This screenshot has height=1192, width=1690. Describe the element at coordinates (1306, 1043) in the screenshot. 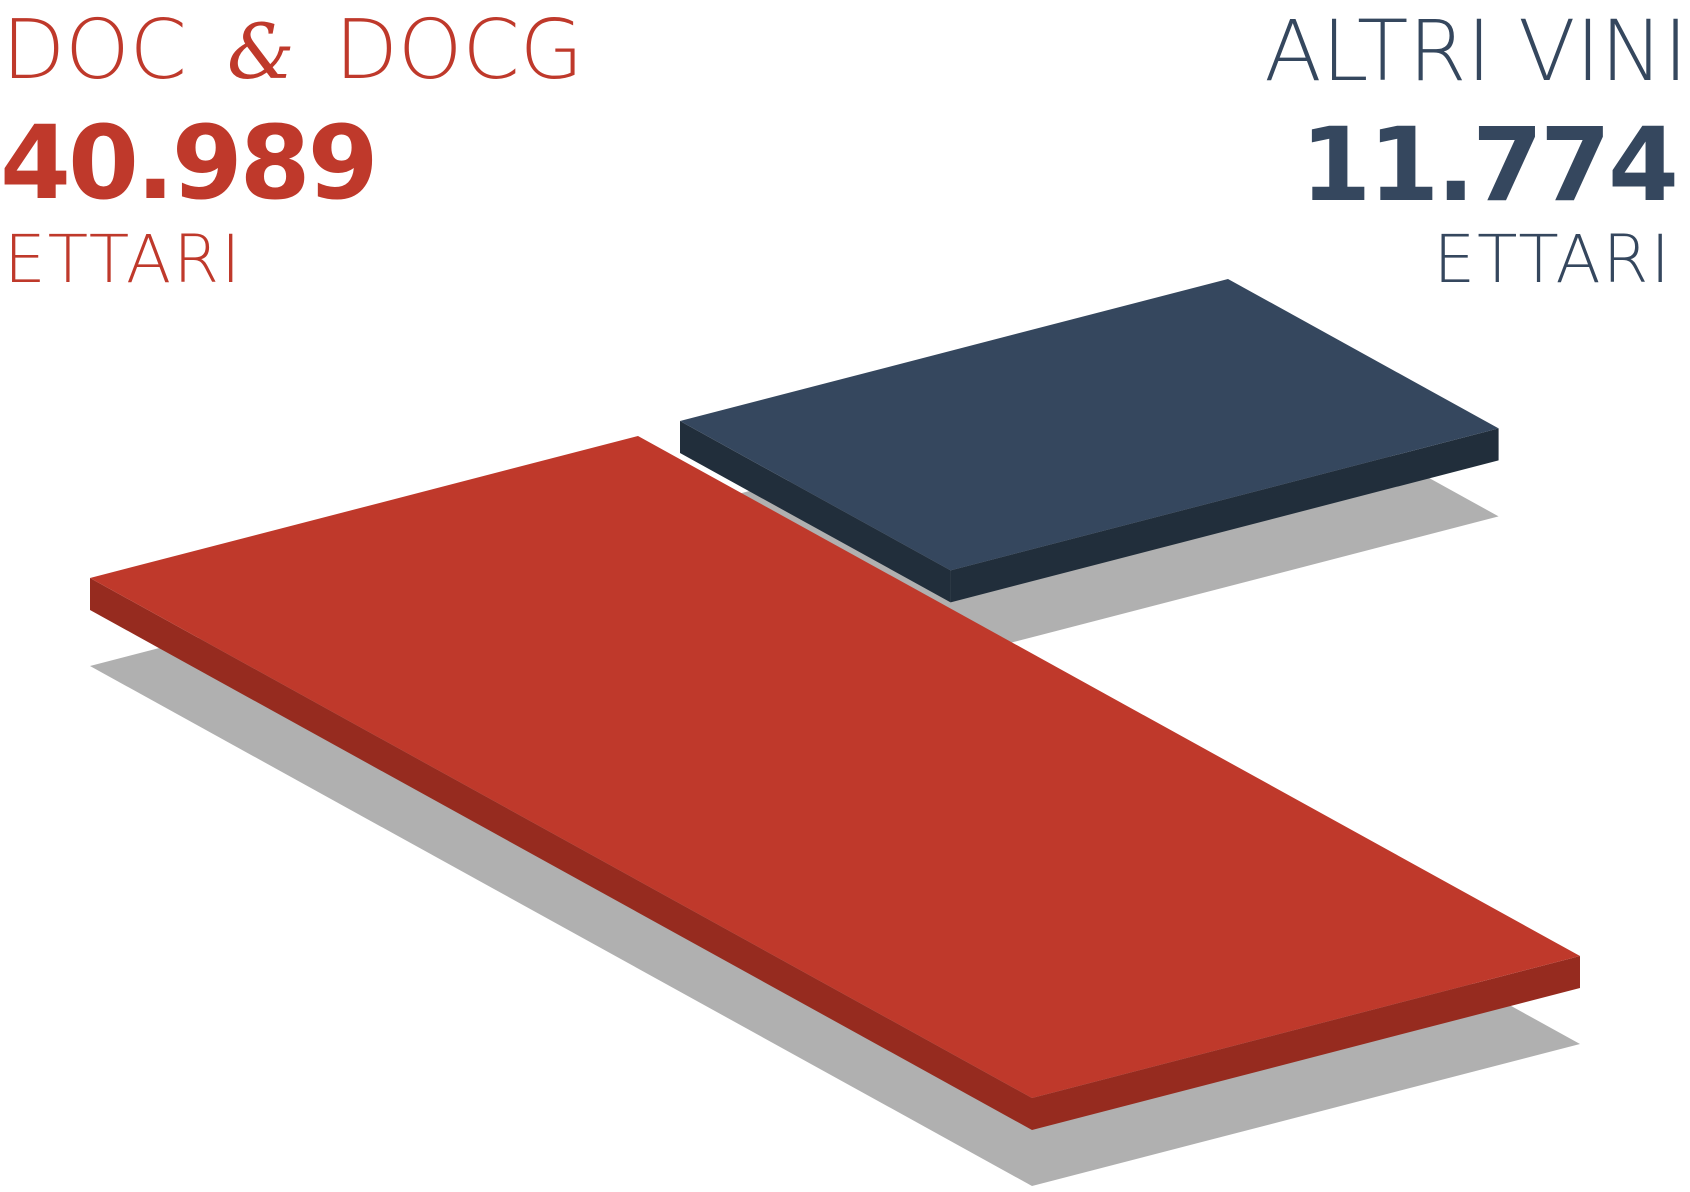

I see `doc-docg-slab-right-side` at that location.